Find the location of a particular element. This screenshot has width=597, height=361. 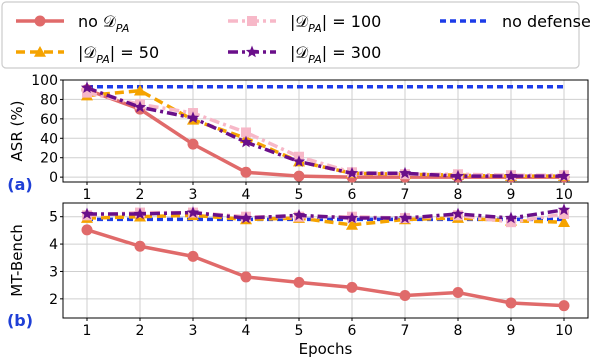

y-axis-label: MT-Bench is located at coordinates (17, 260).